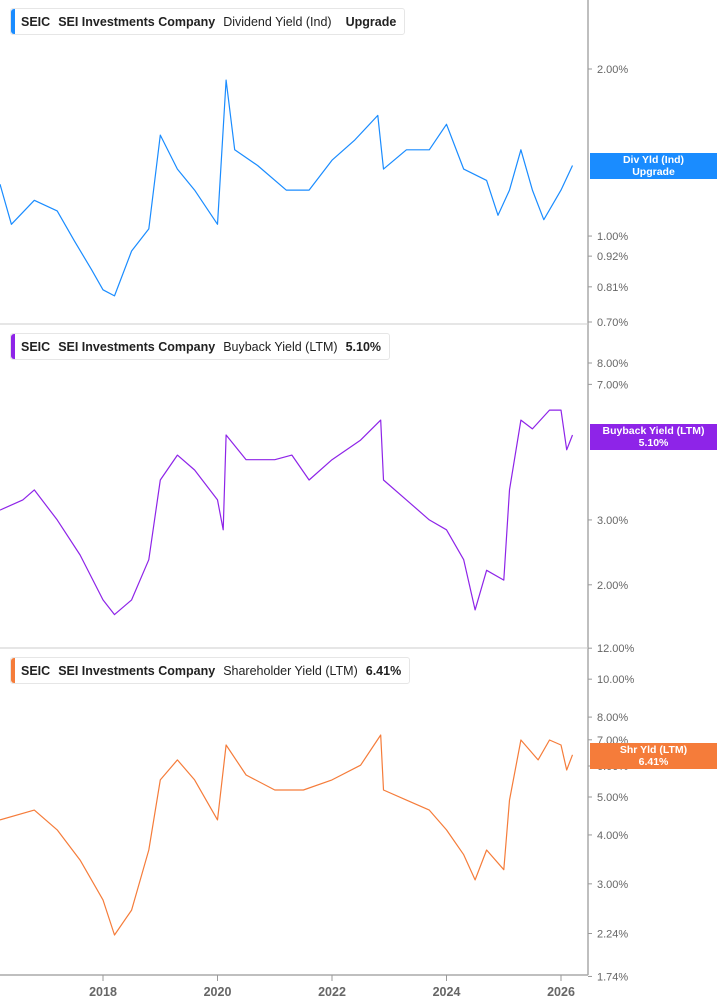  What do you see at coordinates (371, 21) in the screenshot?
I see `metric-value: Upgrade` at bounding box center [371, 21].